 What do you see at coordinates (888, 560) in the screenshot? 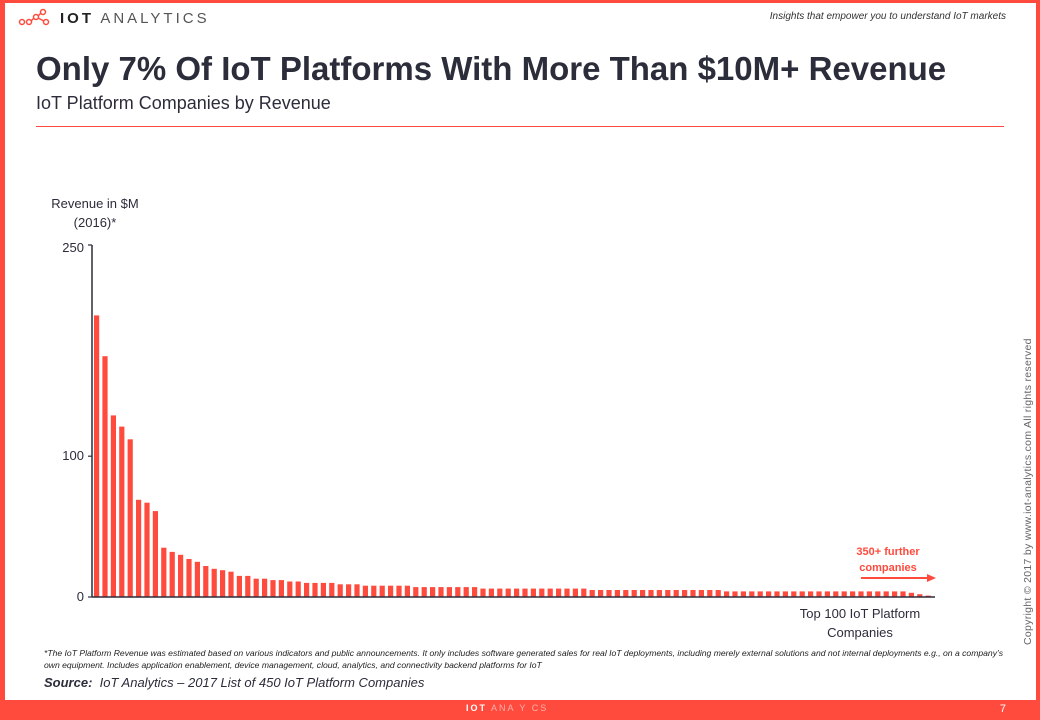
I see `further-companies-annotation: 350+ further companies` at bounding box center [888, 560].